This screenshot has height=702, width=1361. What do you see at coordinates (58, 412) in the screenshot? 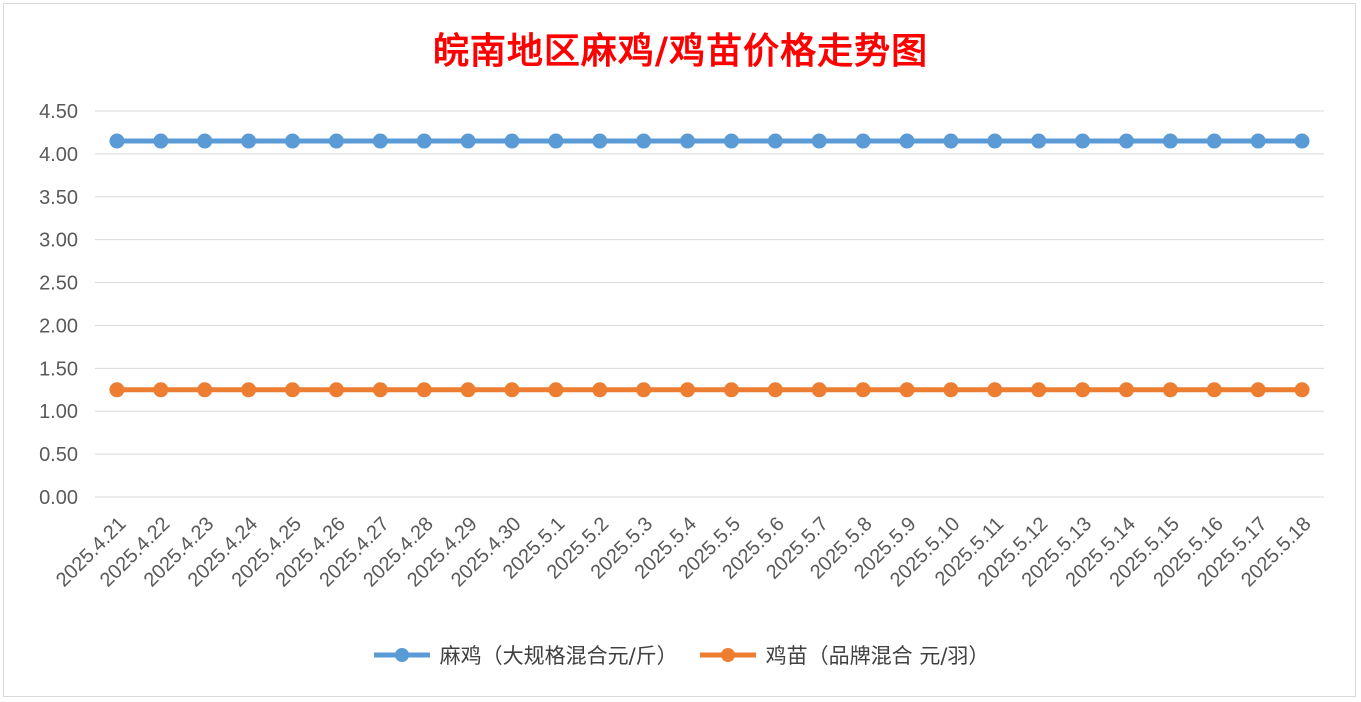
I see `y-tick-label: 1.00` at bounding box center [58, 412].